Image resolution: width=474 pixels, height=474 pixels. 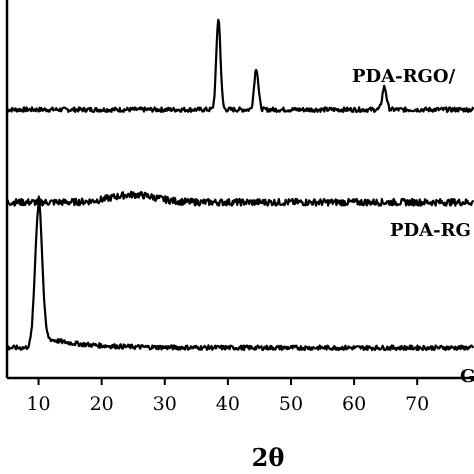 I want to click on x-tick-label: 10, so click(x=38, y=404).